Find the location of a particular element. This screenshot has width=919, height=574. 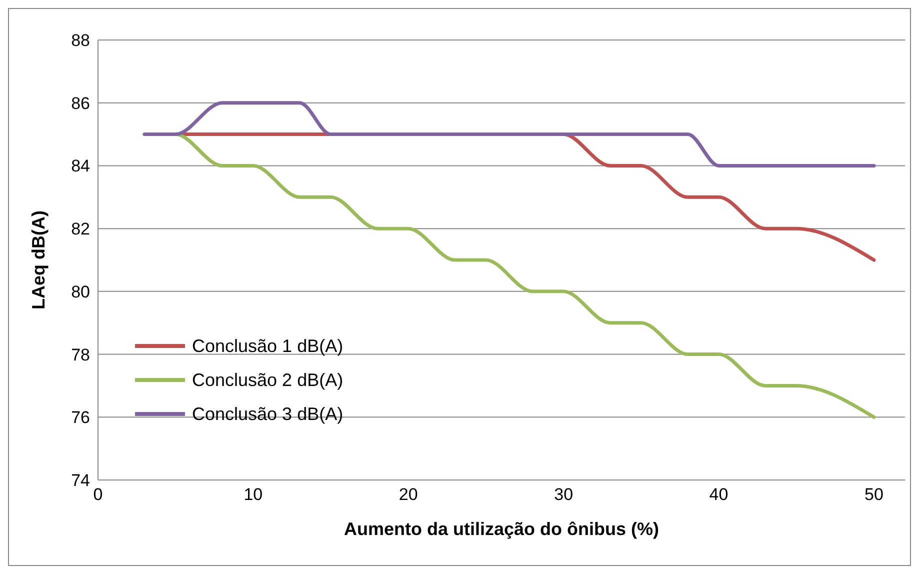

y-tick-label: 82 is located at coordinates (80, 229).